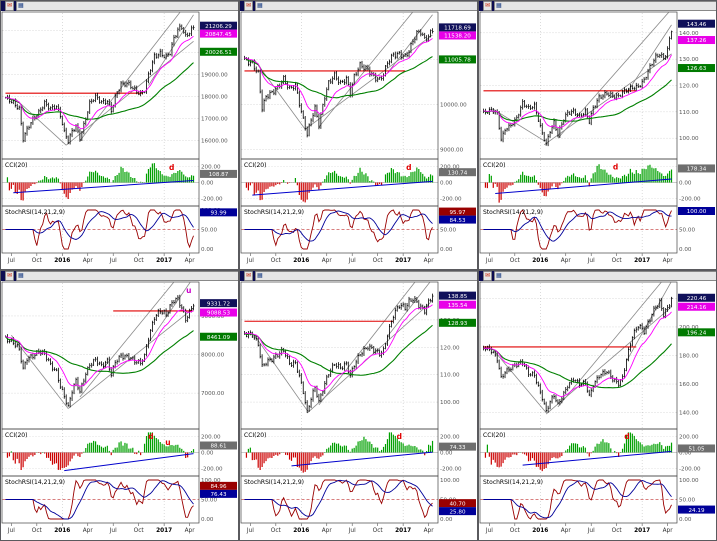  What do you see at coordinates (697, 170) in the screenshot?
I see `svg-text: 178.34` at bounding box center [697, 170].